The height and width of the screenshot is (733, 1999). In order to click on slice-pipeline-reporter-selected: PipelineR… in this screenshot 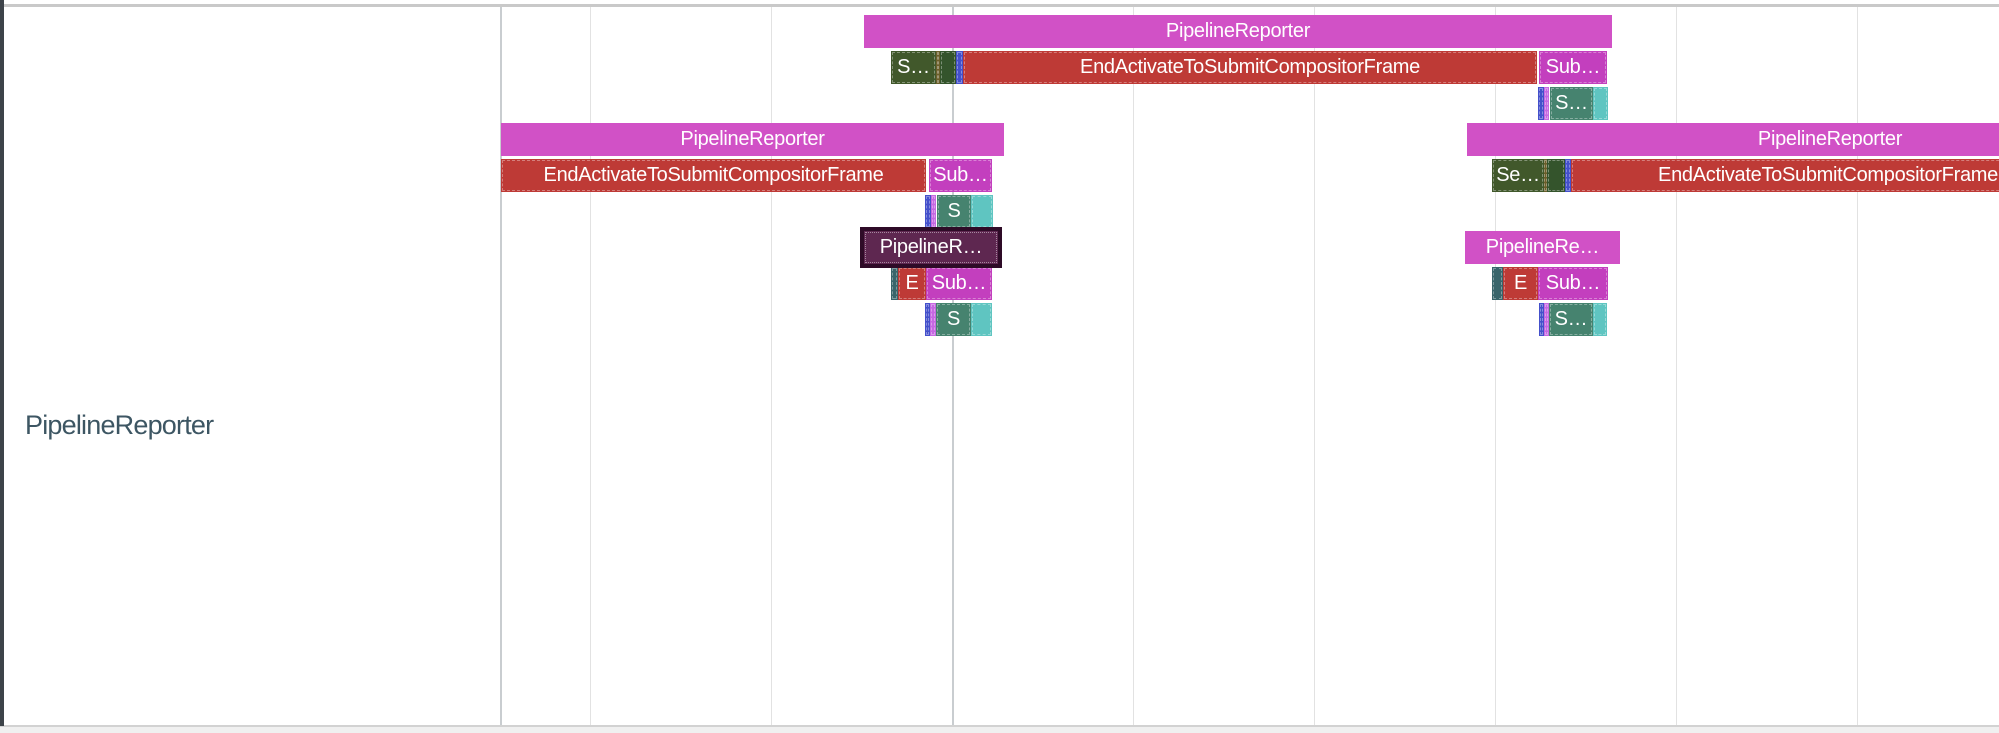, I will do `click(931, 247)`.